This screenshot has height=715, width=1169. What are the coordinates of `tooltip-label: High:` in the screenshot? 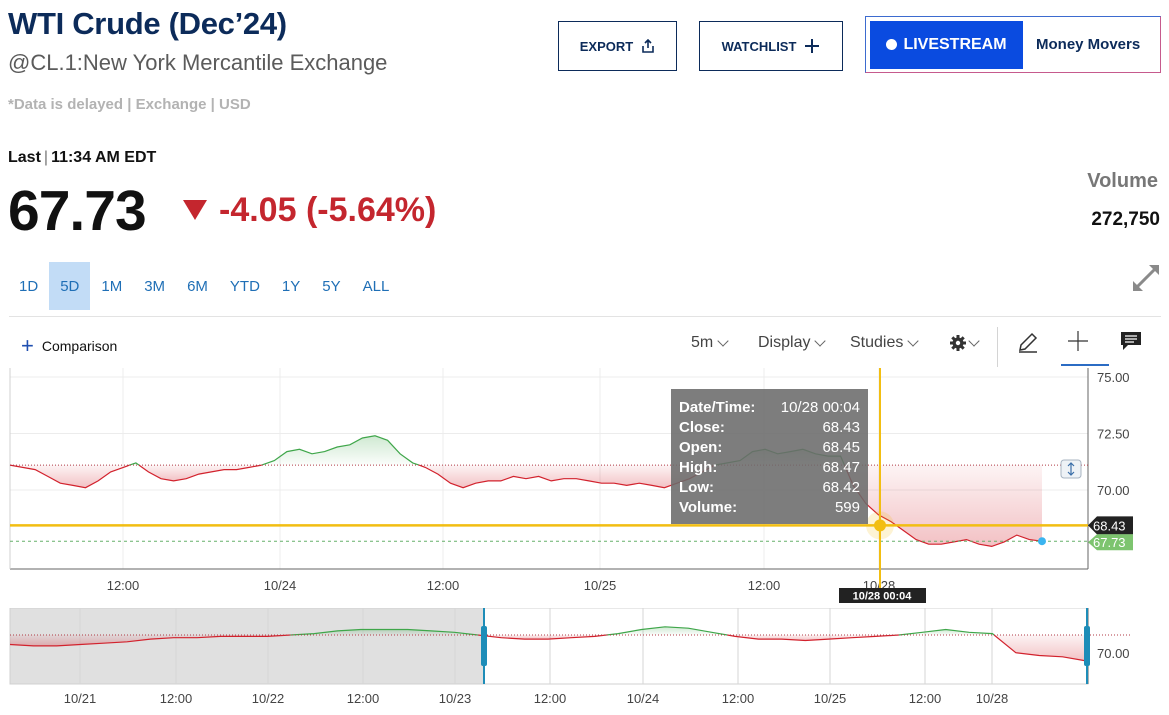 It's located at (698, 467).